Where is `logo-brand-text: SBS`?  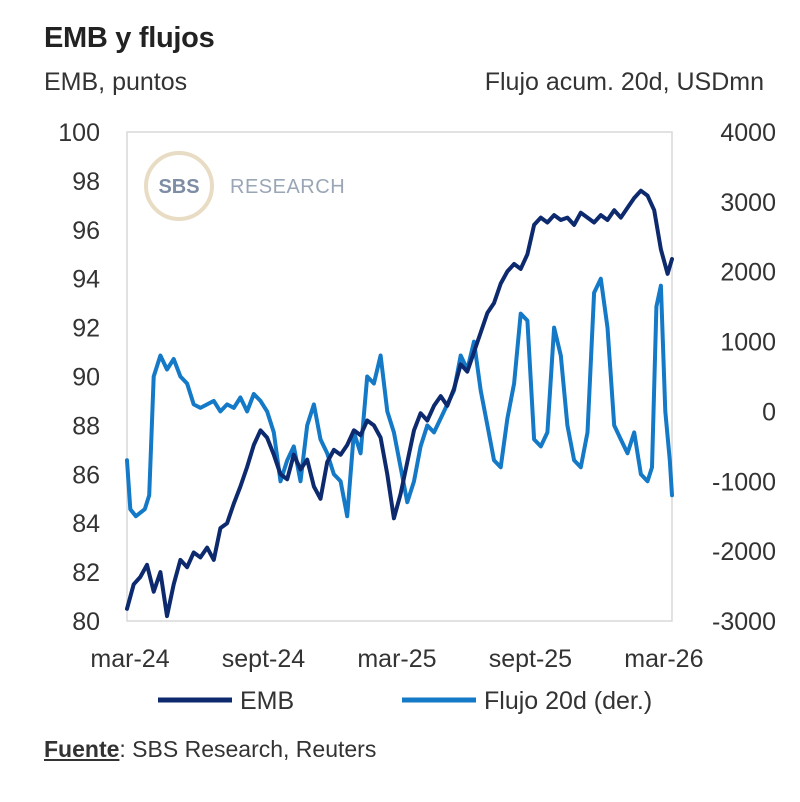 logo-brand-text: SBS is located at coordinates (178, 187).